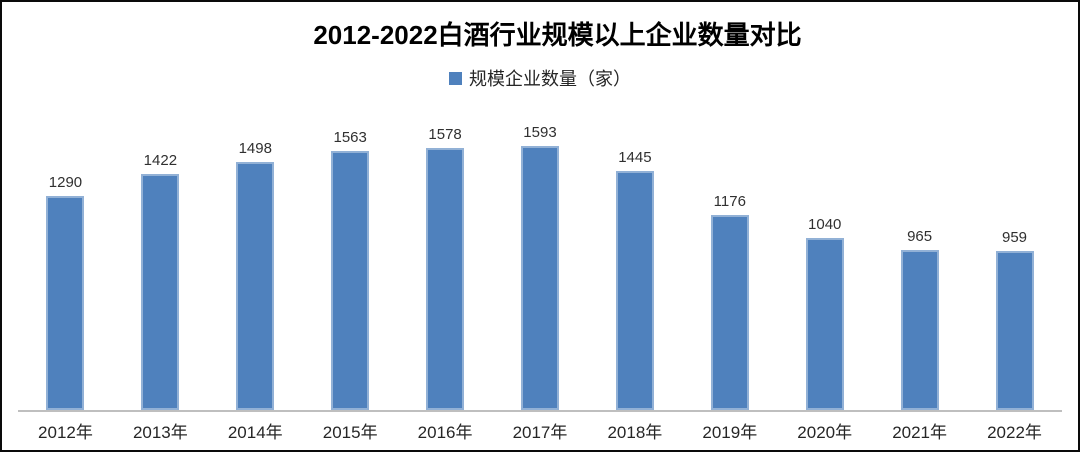  What do you see at coordinates (445, 432) in the screenshot?
I see `x-tick-label: 2016年` at bounding box center [445, 432].